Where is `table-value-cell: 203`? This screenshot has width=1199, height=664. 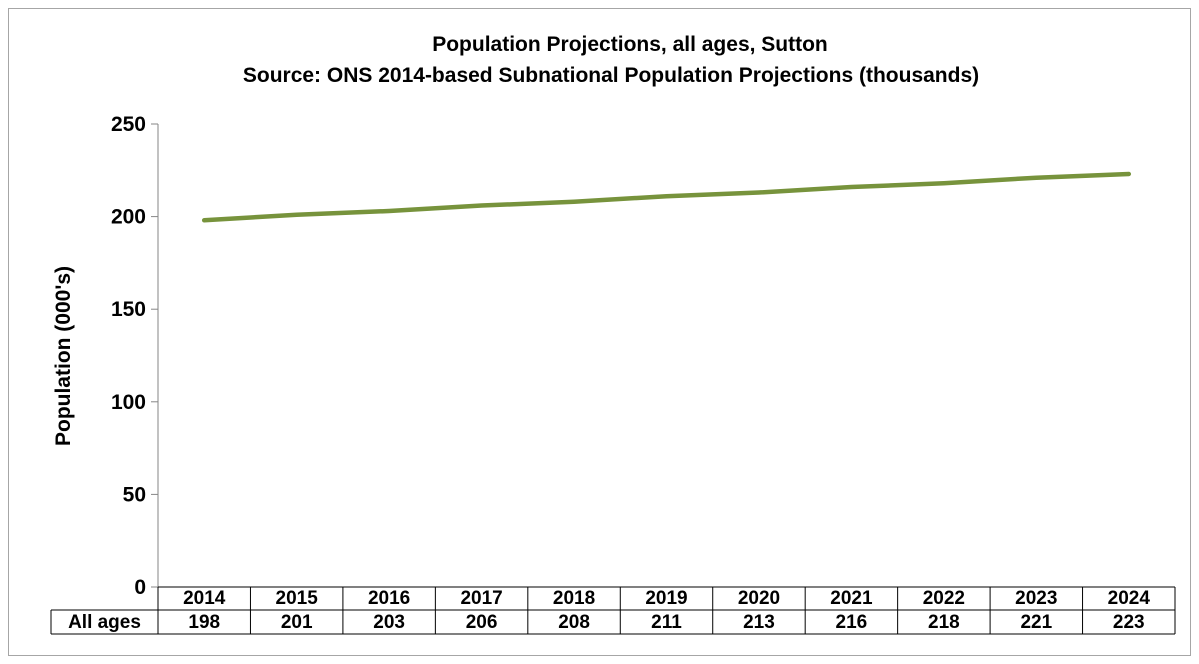 table-value-cell: 203 is located at coordinates (389, 622).